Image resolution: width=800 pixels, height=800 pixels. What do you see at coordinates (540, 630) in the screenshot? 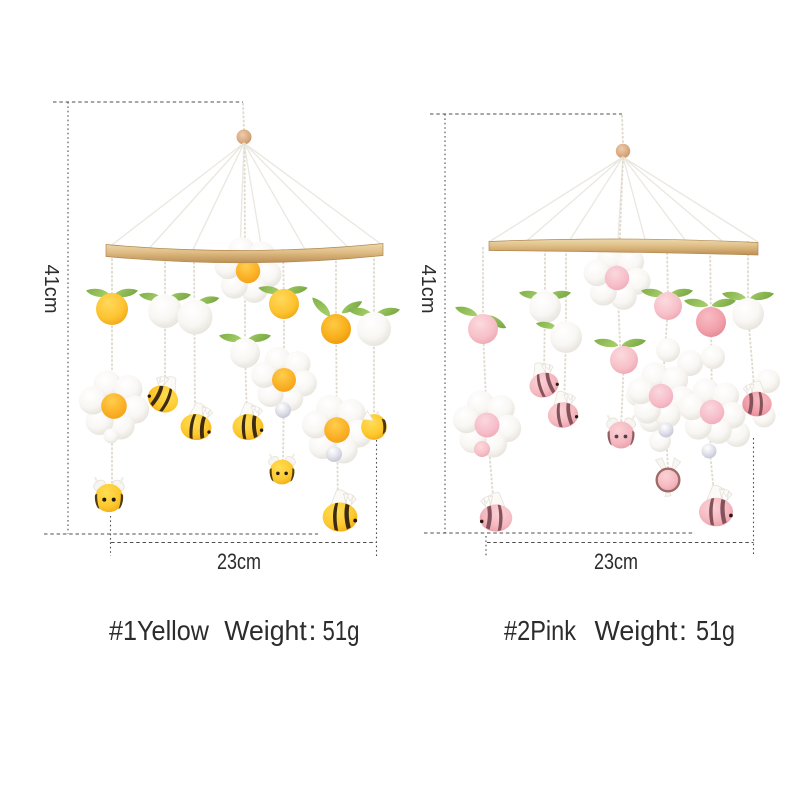
I see `svg-text: #2Pink` at bounding box center [540, 630].